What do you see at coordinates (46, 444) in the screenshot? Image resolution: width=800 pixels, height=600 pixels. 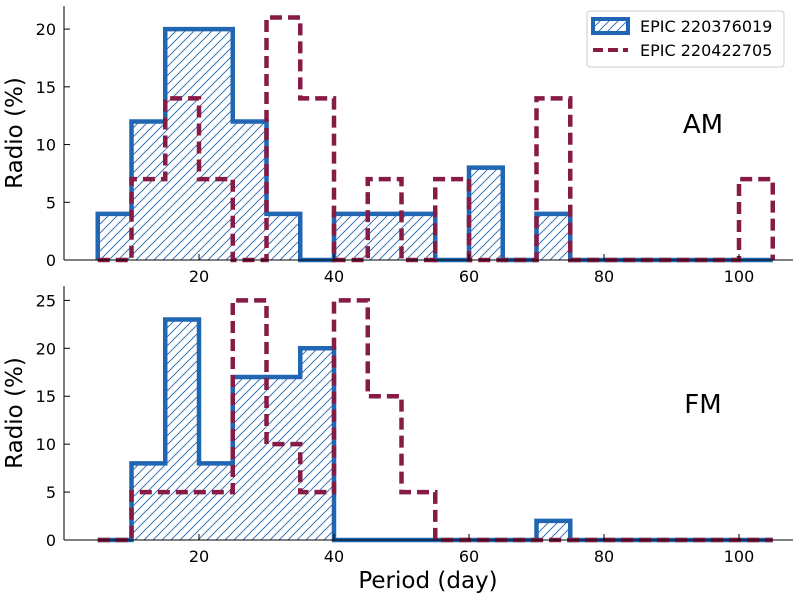 I see `ytick-label-fm-10: 10` at bounding box center [46, 444].